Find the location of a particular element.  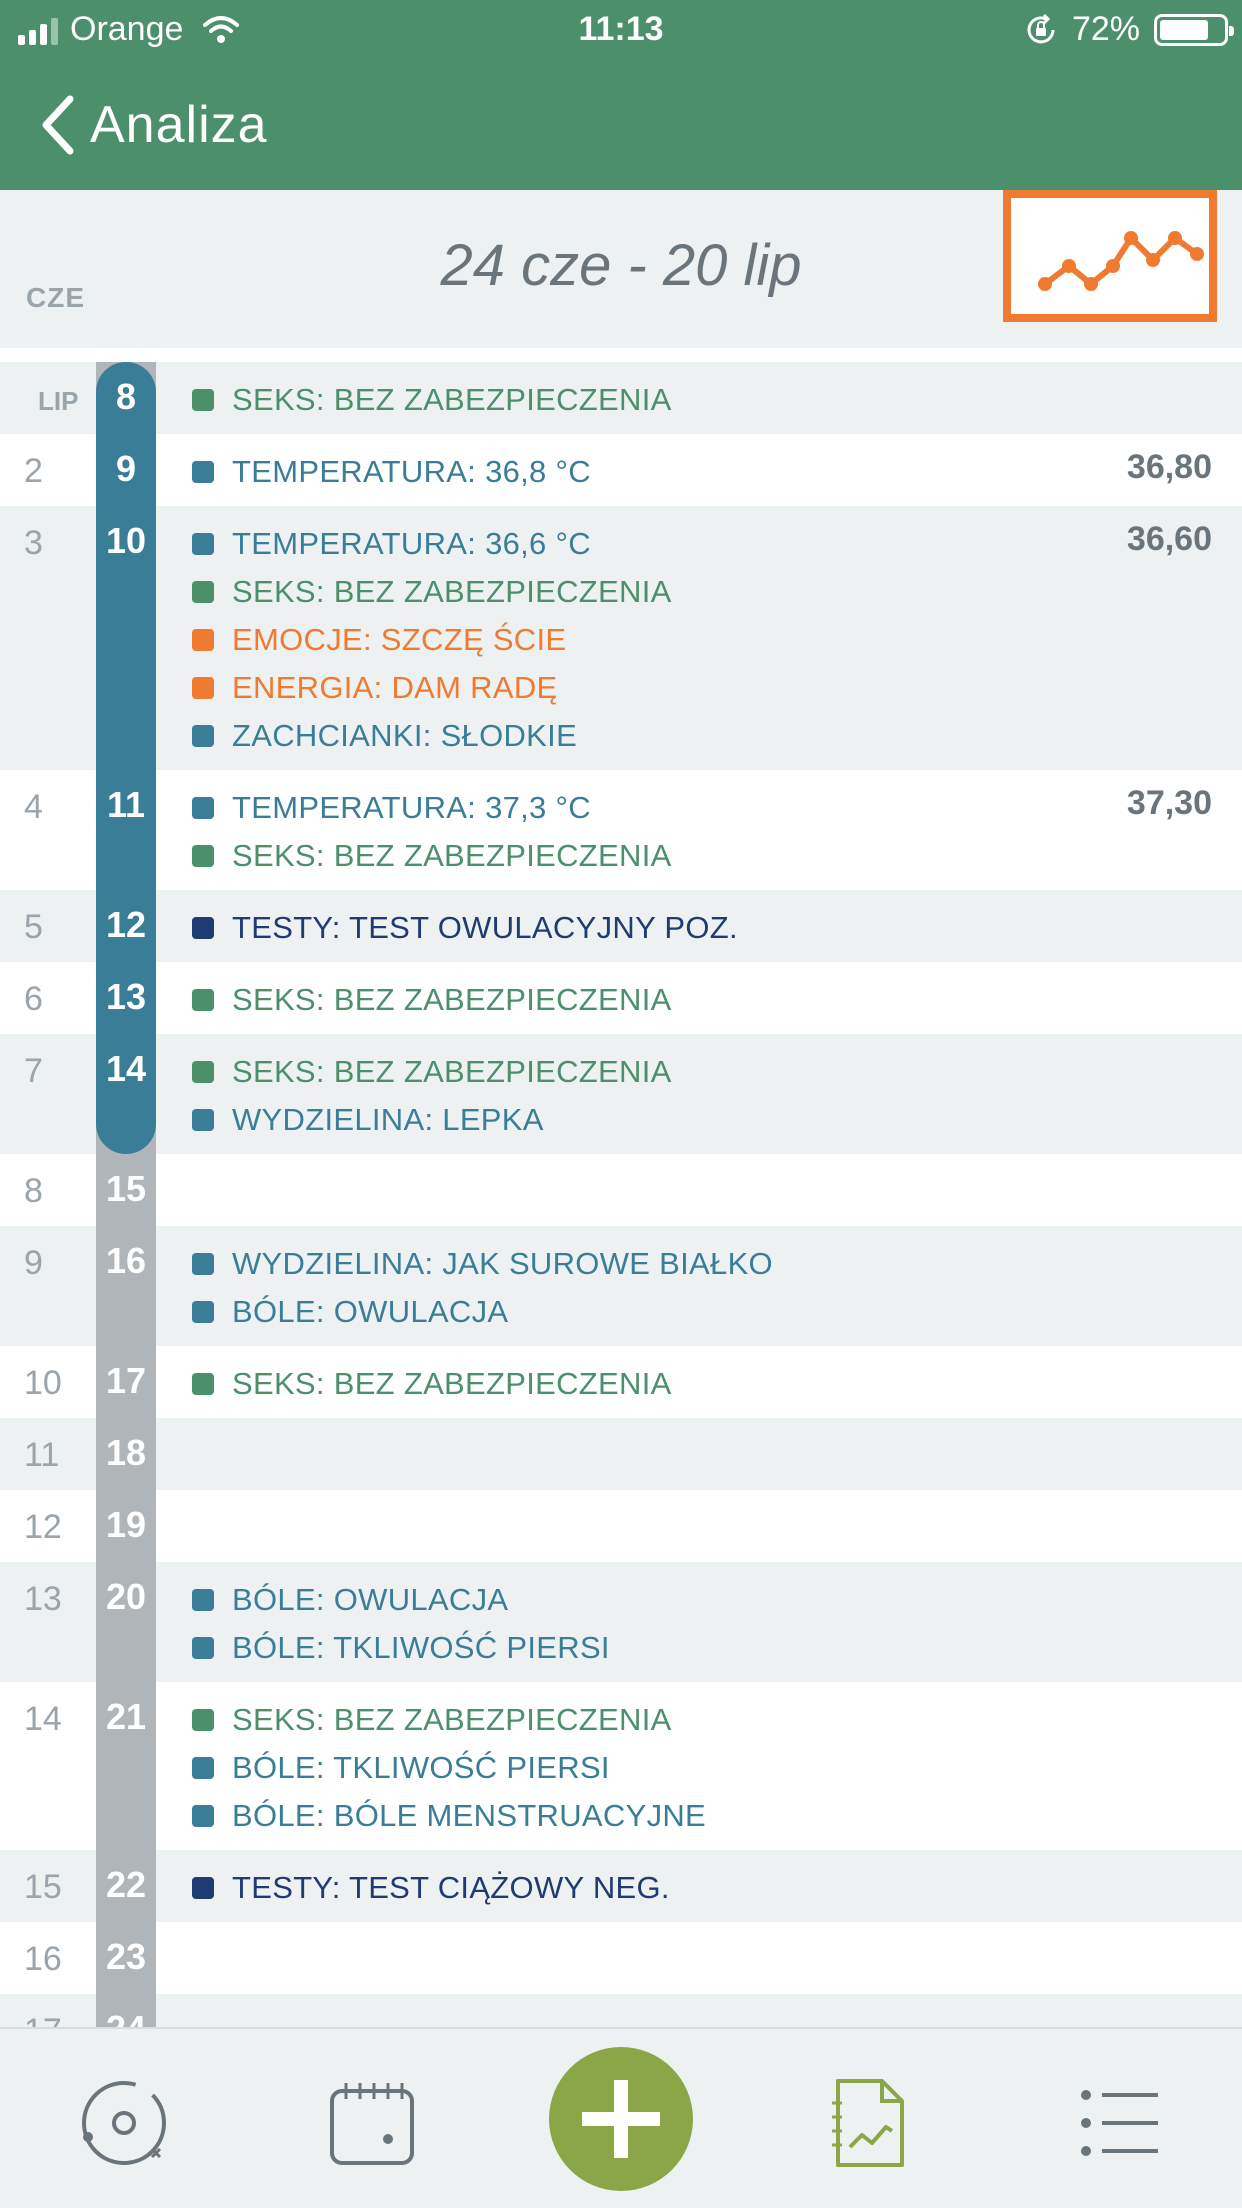

date-number: 22 is located at coordinates (126, 1884).